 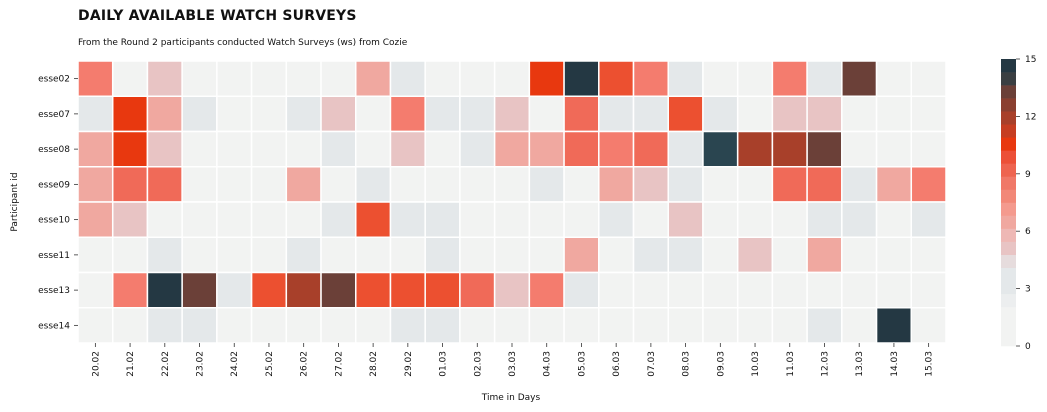 I want to click on x-tick-label: 11.03, so click(x=791, y=364).